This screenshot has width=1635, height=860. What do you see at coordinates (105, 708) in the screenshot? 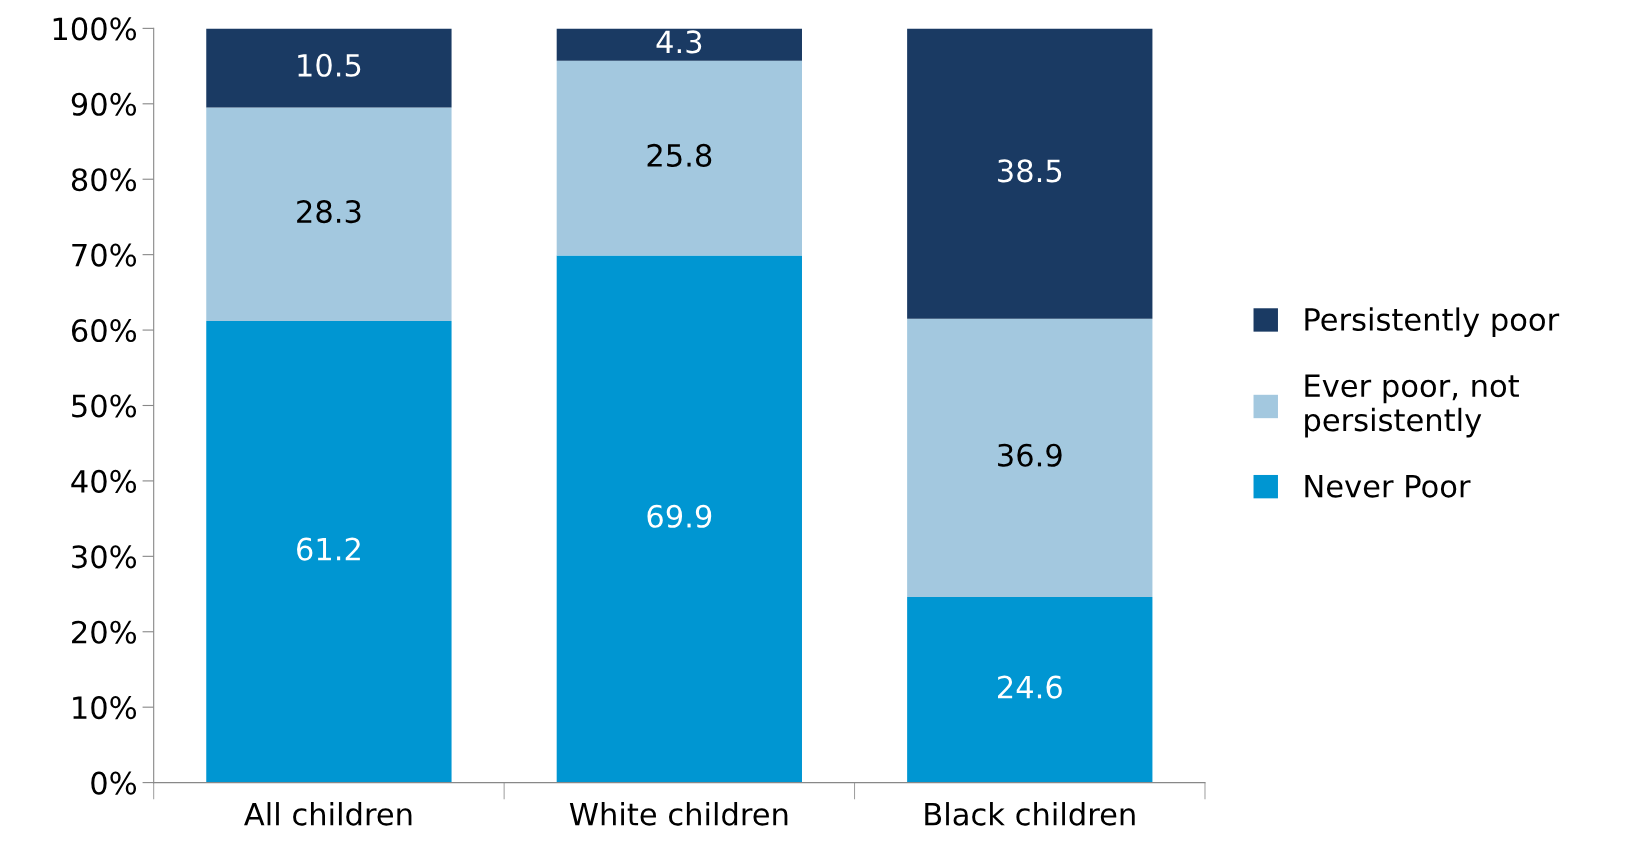
I see `y-tick-label: 10%` at bounding box center [105, 708].